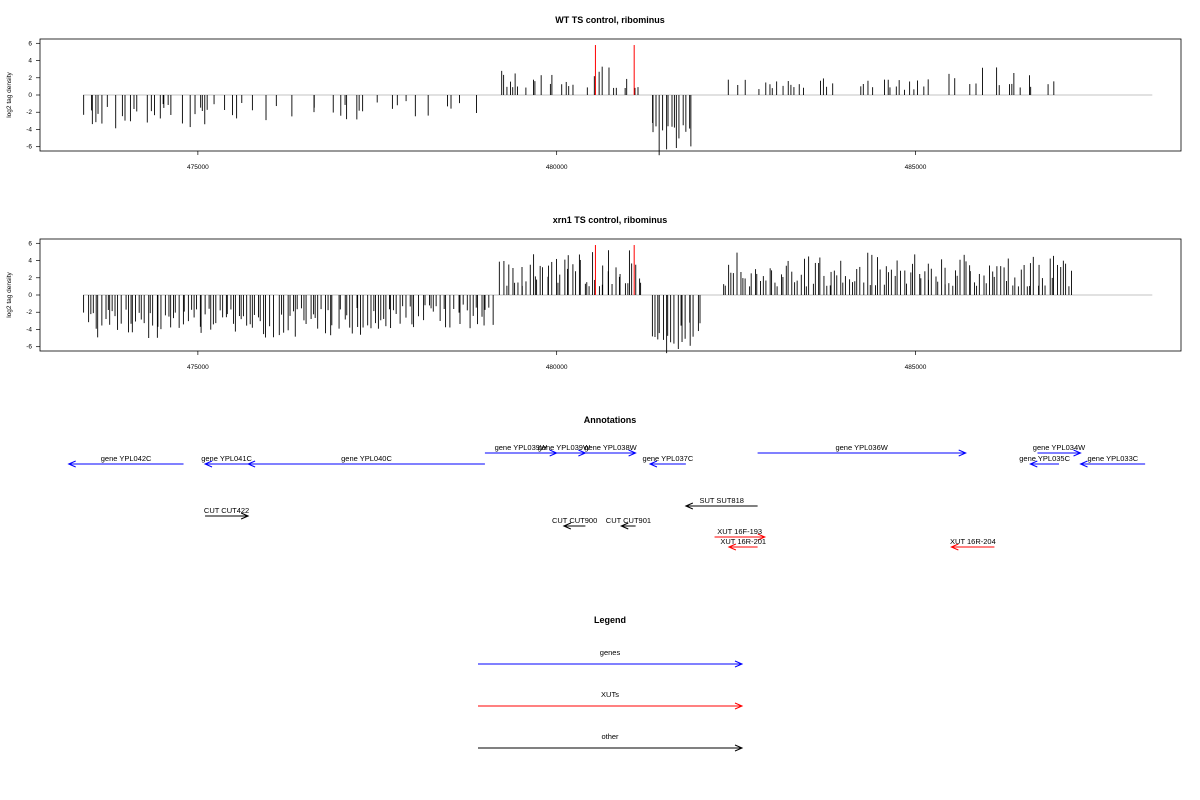 The width and height of the screenshot is (1200, 800). What do you see at coordinates (1059, 447) in the screenshot?
I see `feature-label: gene YPL034W` at bounding box center [1059, 447].